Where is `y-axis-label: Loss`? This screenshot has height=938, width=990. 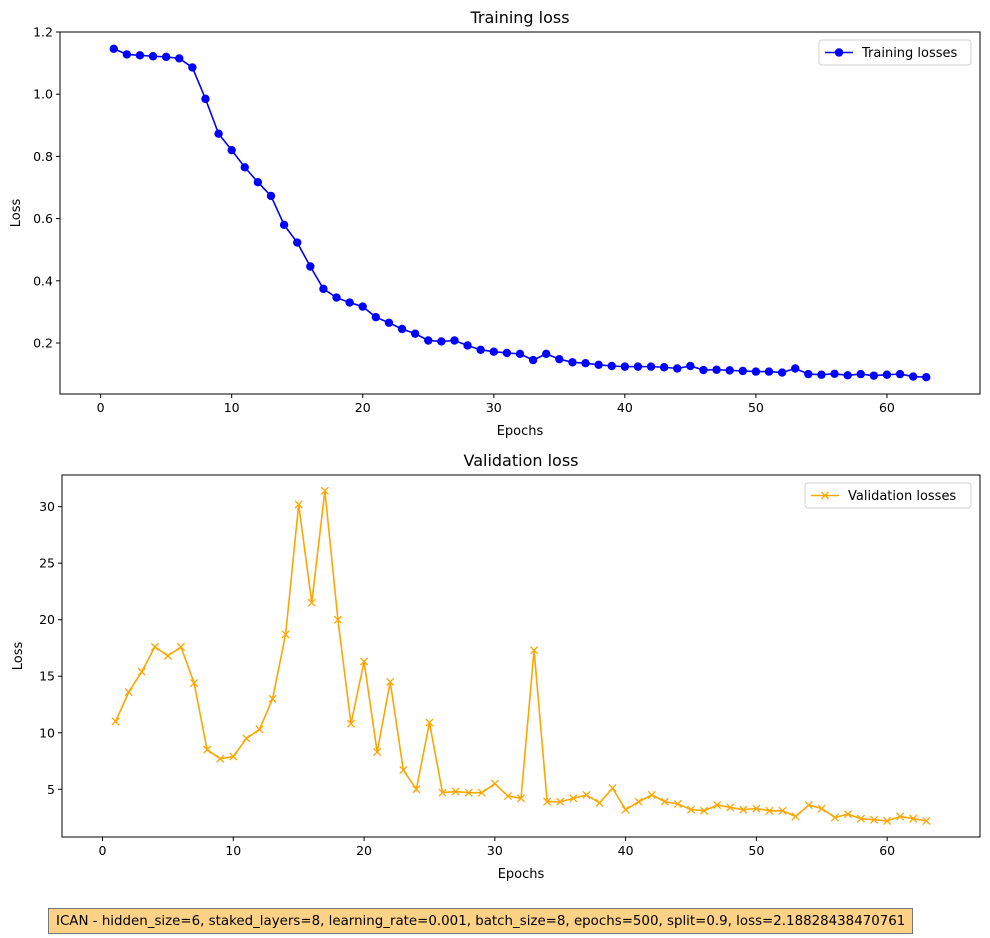
y-axis-label: Loss is located at coordinates (18, 656).